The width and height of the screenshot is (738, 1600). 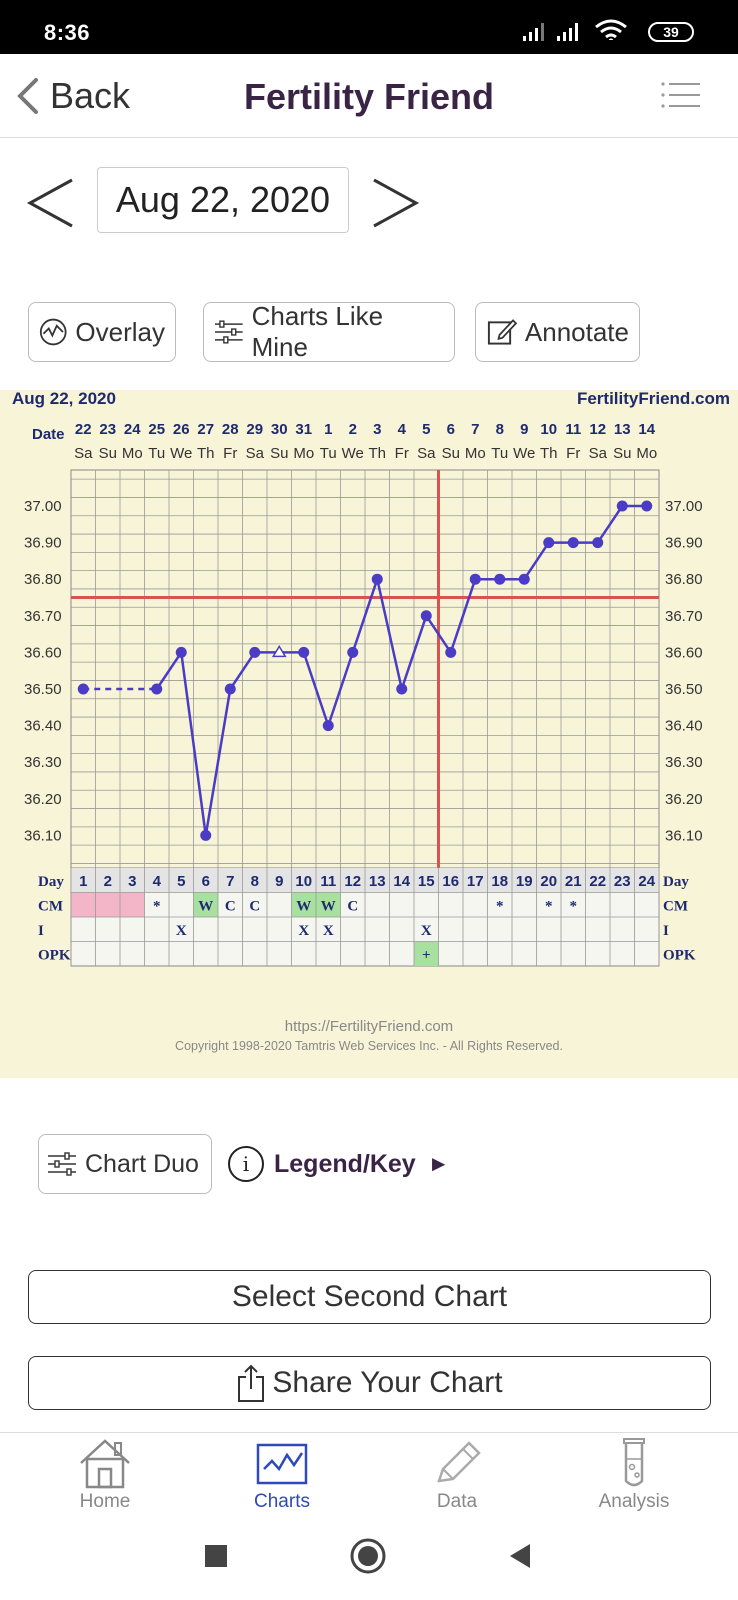 I want to click on date-tick-label: 22, so click(x=83, y=429).